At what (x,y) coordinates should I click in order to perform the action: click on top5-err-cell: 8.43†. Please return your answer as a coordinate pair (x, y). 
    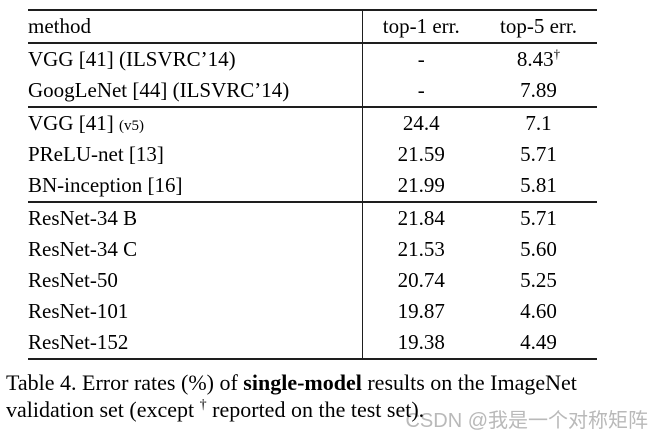
    Looking at the image, I should click on (538, 58).